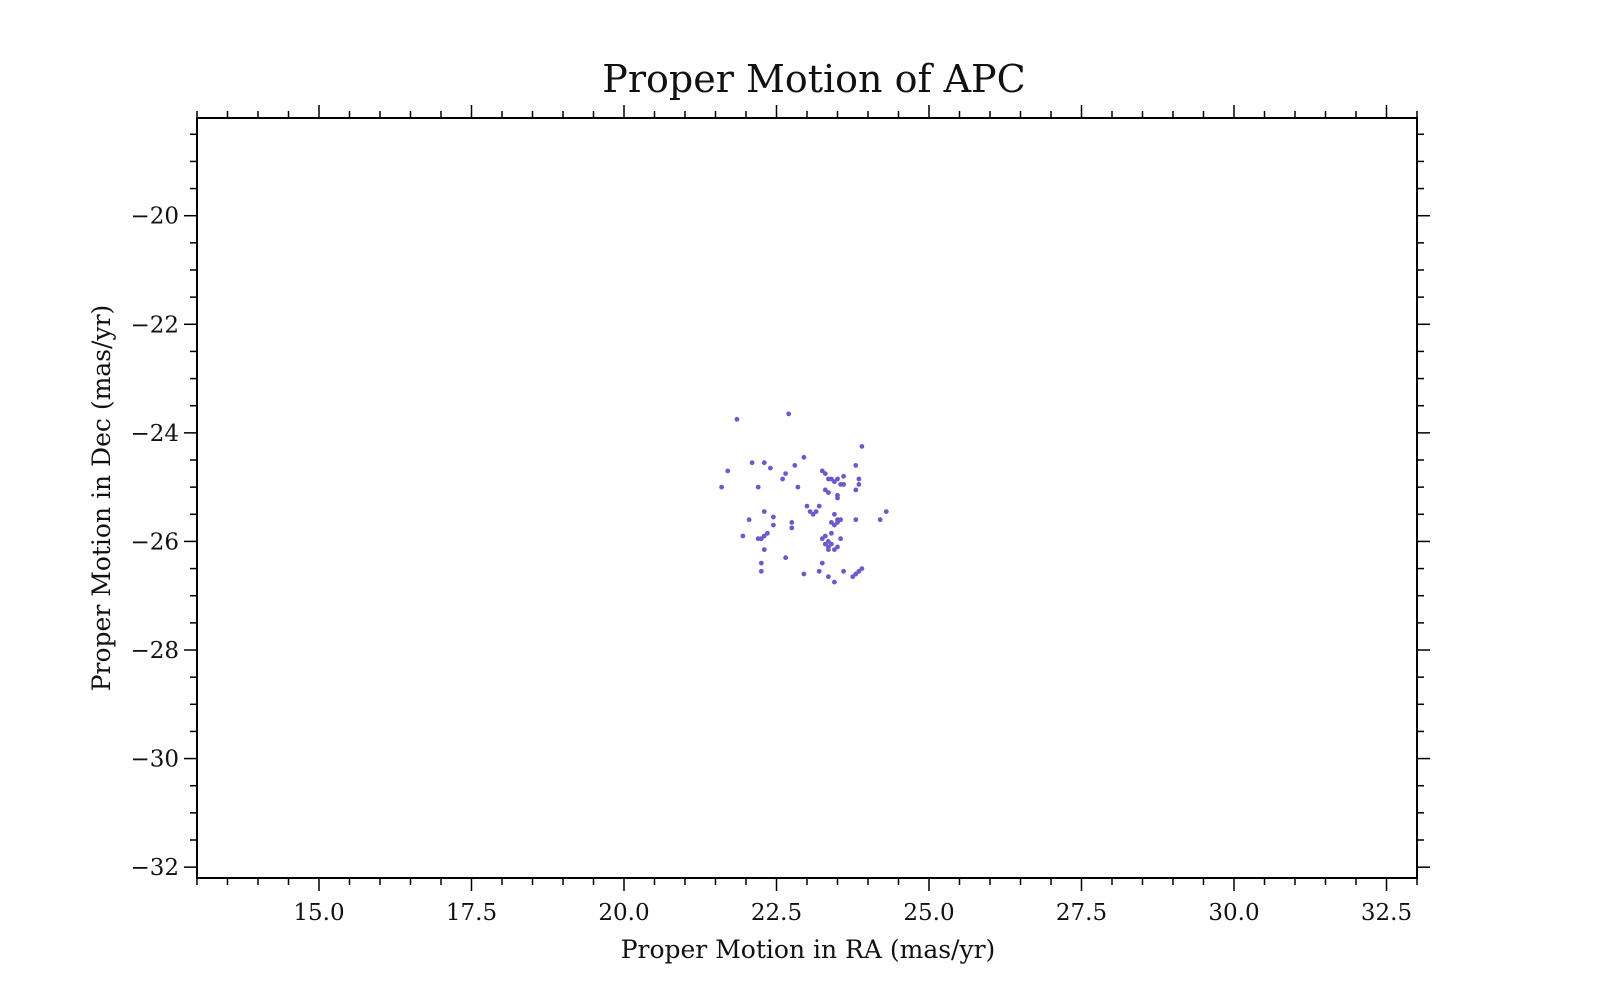 This screenshot has height=1000, width=1600. Describe the element at coordinates (804, 498) in the screenshot. I see `plot-area` at that location.